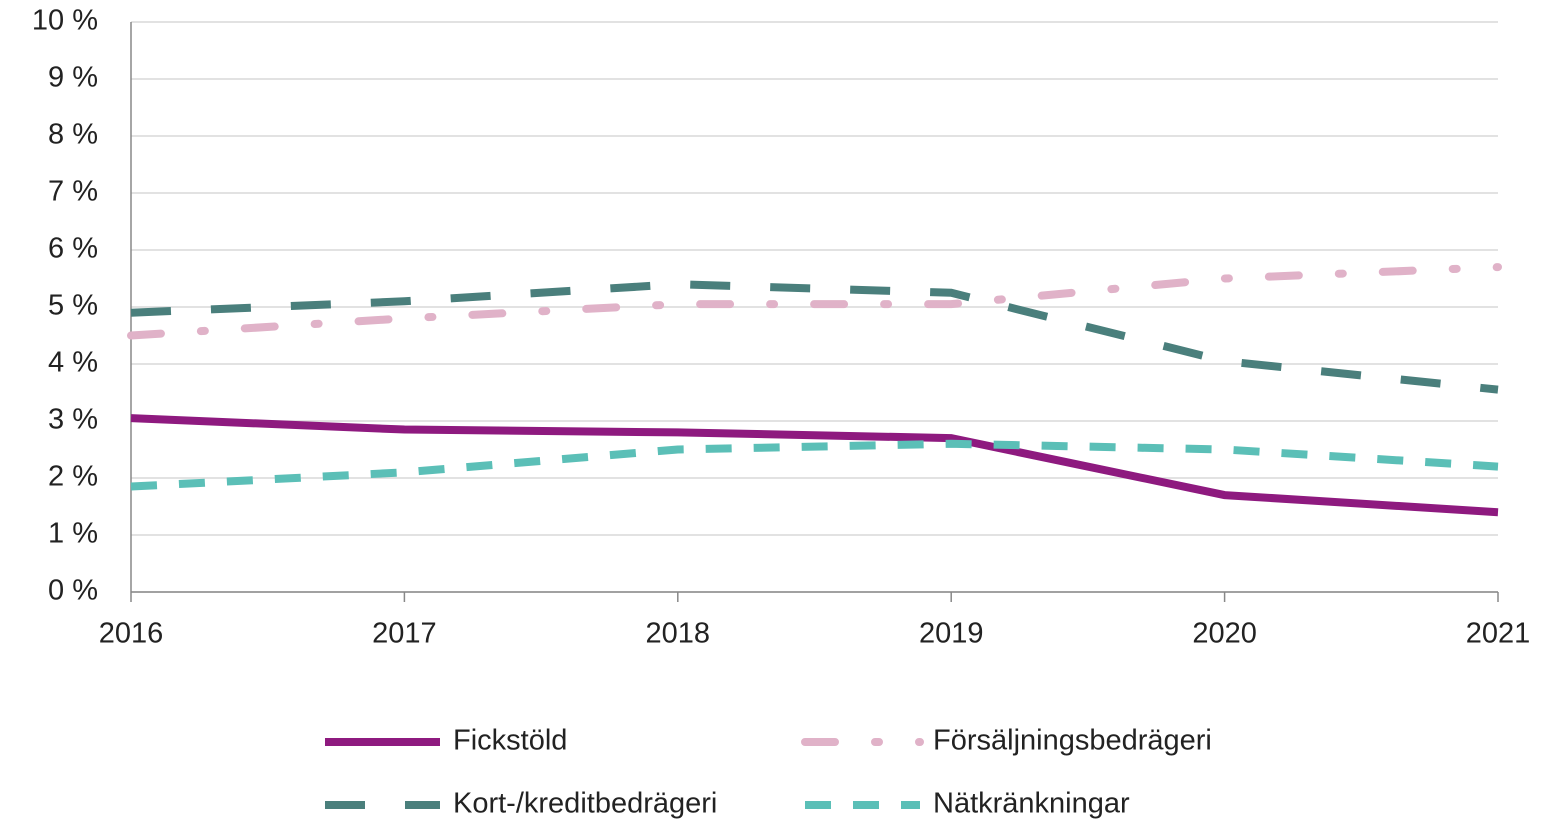 This screenshot has width=1541, height=825. What do you see at coordinates (1498, 634) in the screenshot?
I see `x-tick-label: 2021` at bounding box center [1498, 634].